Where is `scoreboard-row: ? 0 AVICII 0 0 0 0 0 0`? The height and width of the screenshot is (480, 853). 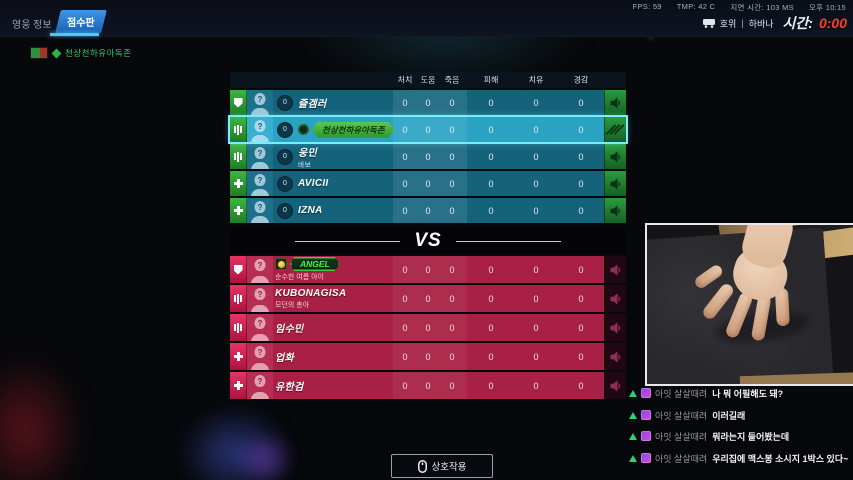
scoreboard-row: ? 0 AVICII 0 0 0 0 0 0 is located at coordinates (428, 183).